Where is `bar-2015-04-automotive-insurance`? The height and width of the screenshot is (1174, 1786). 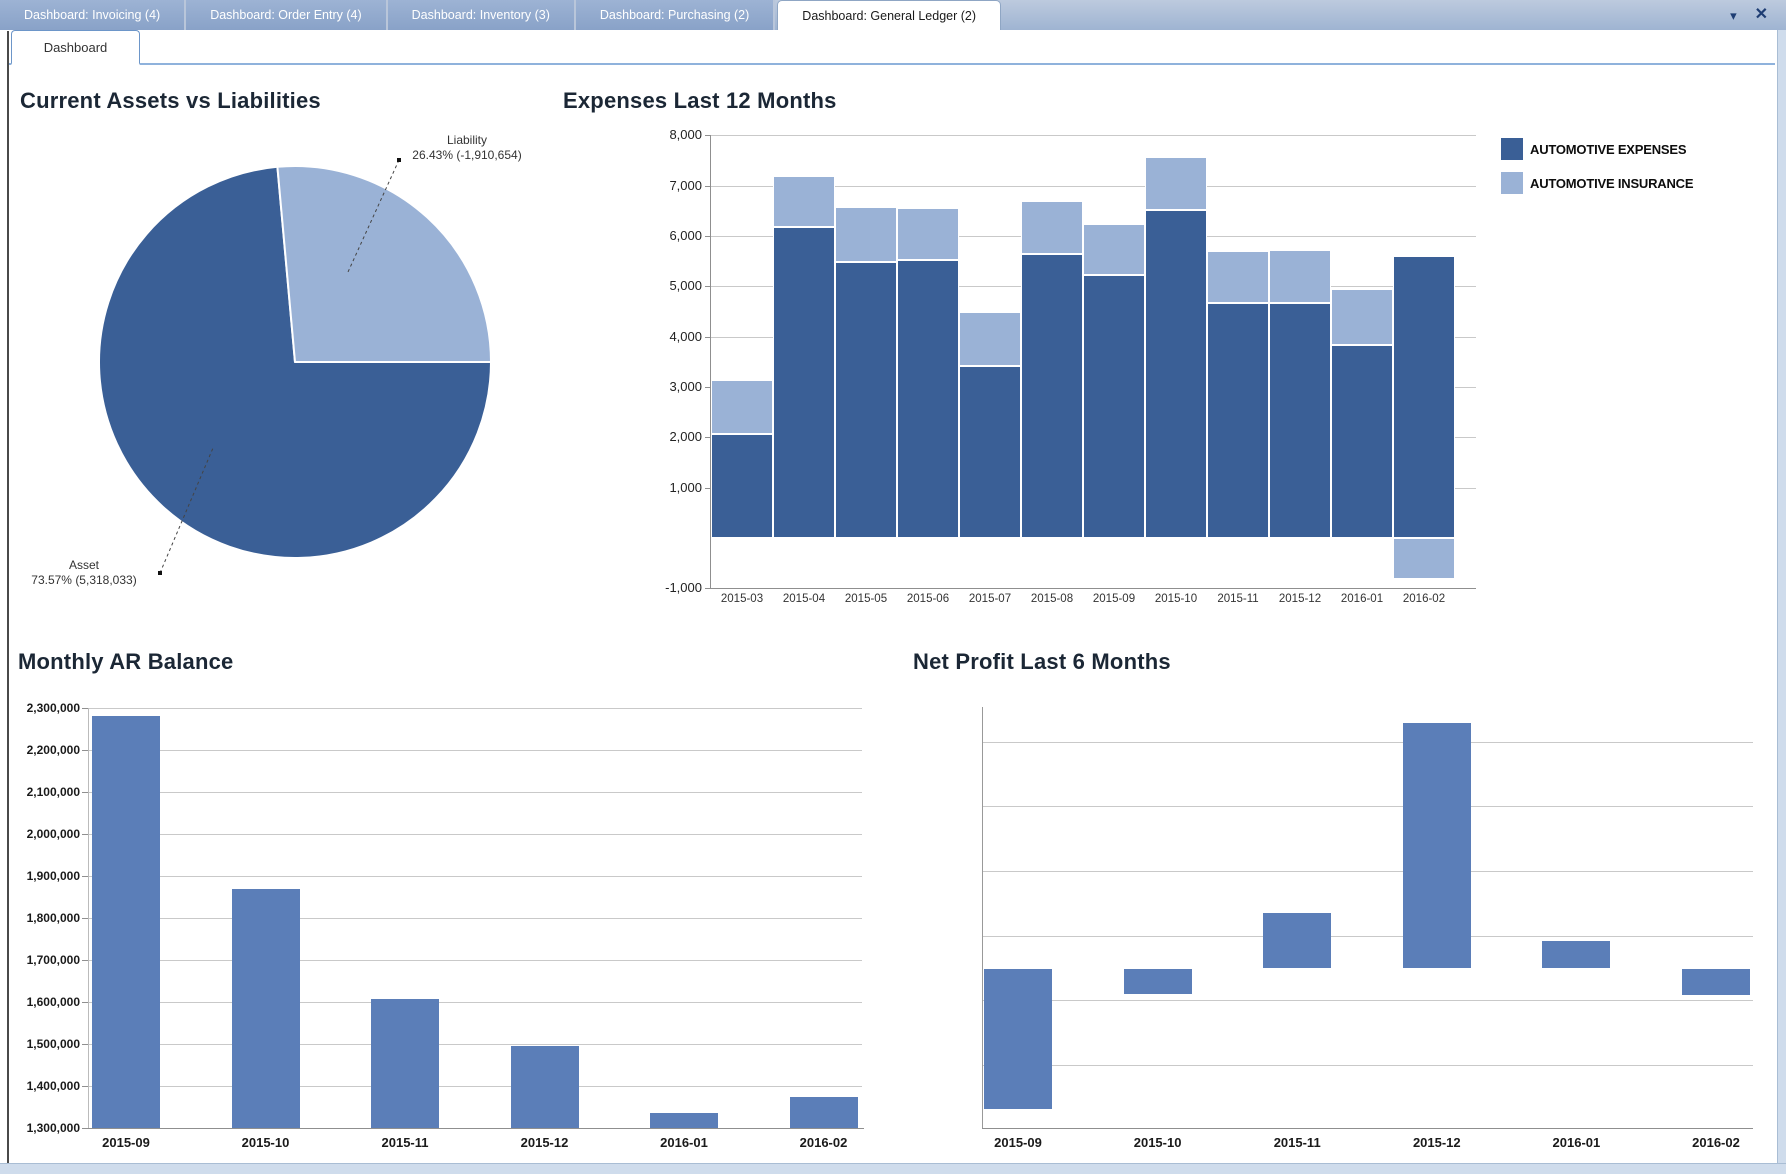
bar-2015-04-automotive-insurance is located at coordinates (804, 201).